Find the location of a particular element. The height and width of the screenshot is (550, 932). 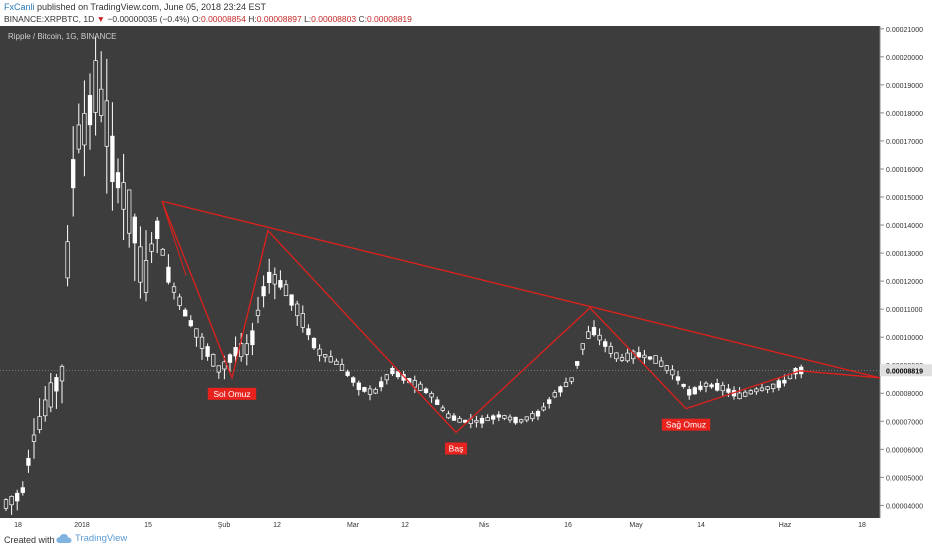

author-link: FxCanli is located at coordinates (19, 7).